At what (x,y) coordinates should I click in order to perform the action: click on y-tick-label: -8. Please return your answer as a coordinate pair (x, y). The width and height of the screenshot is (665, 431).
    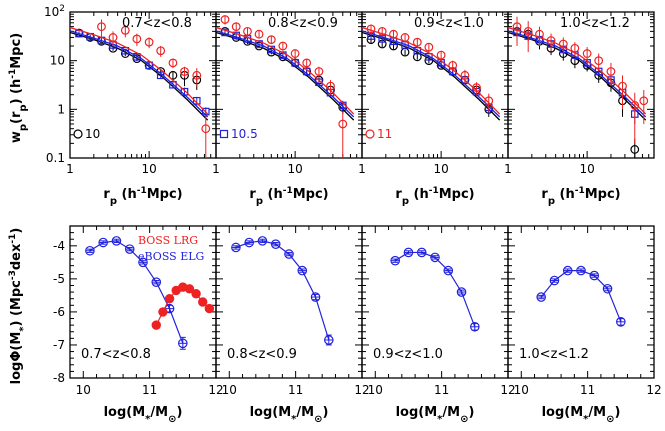
    Looking at the image, I should click on (59, 378).